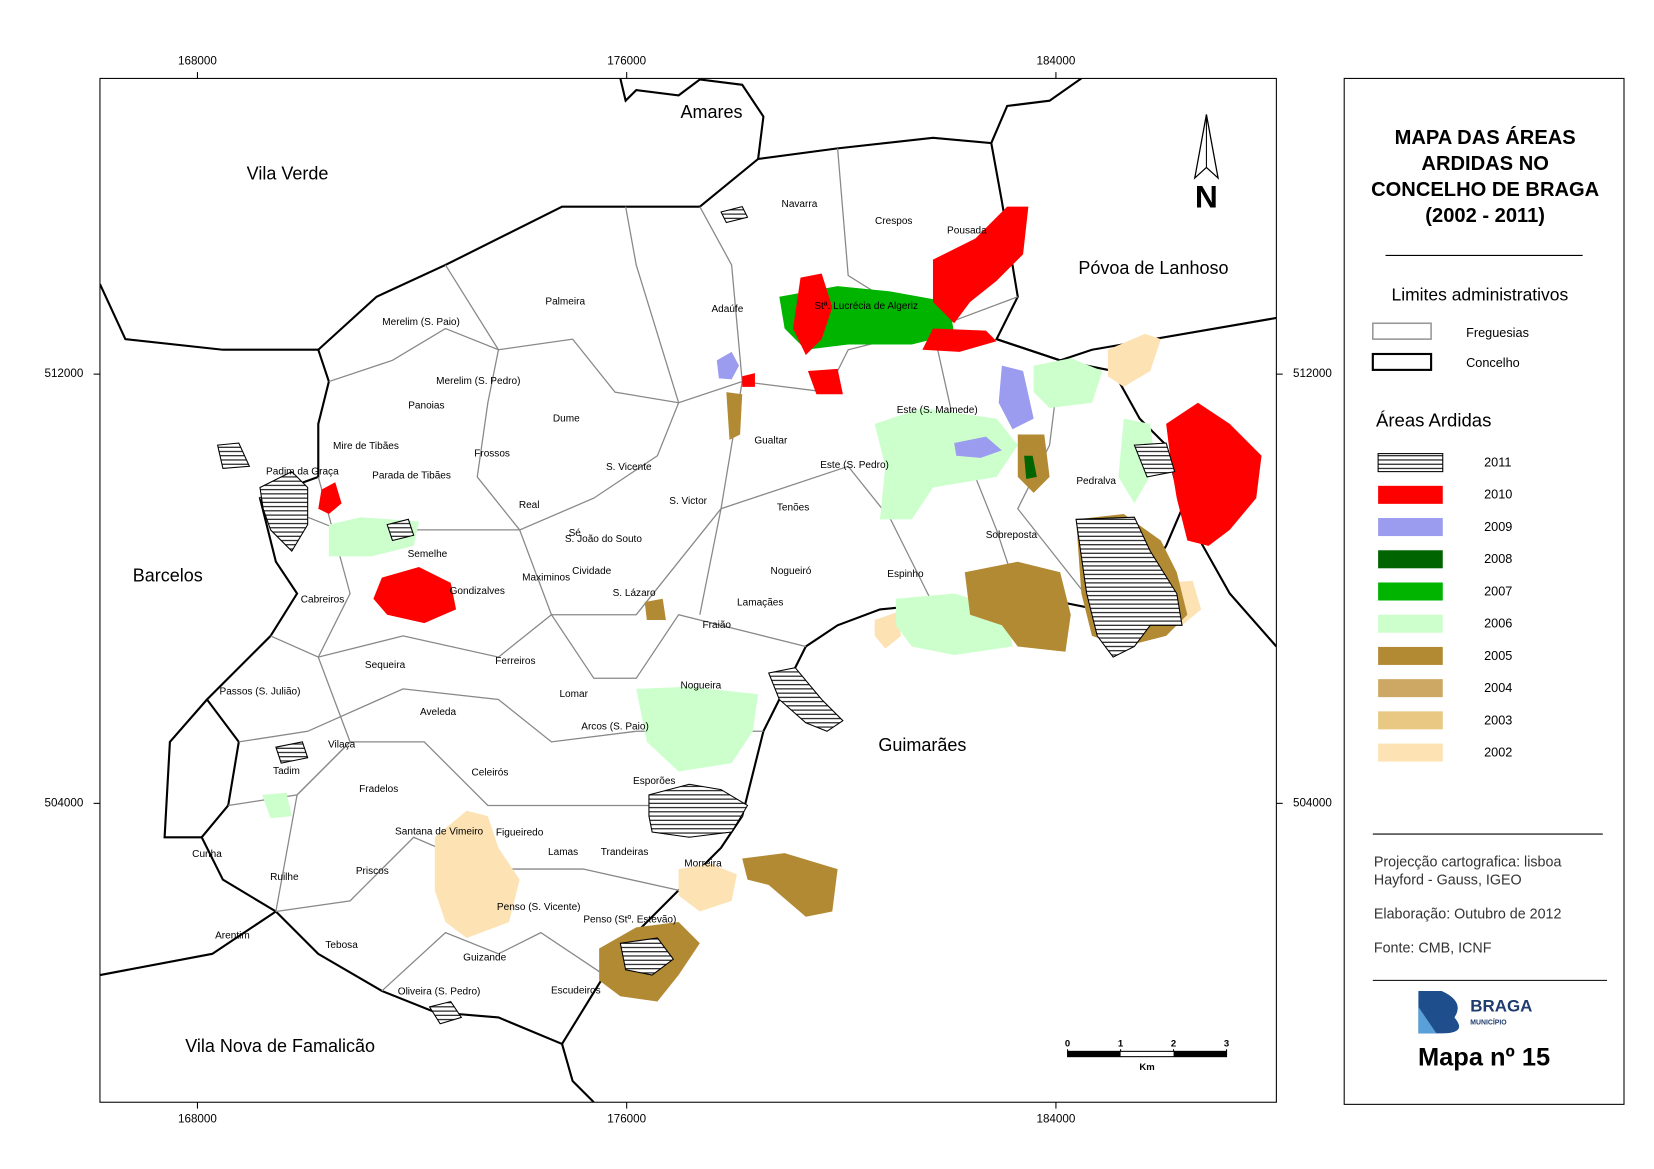  Describe the element at coordinates (893, 221) in the screenshot. I see `parish-label: Crespos` at that location.